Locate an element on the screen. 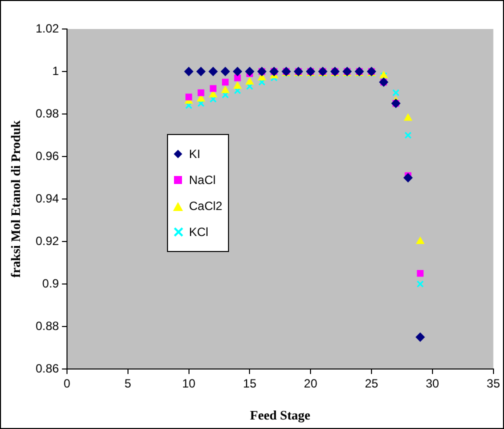 This screenshot has width=504, height=429. legend-label: KCl is located at coordinates (198, 232).